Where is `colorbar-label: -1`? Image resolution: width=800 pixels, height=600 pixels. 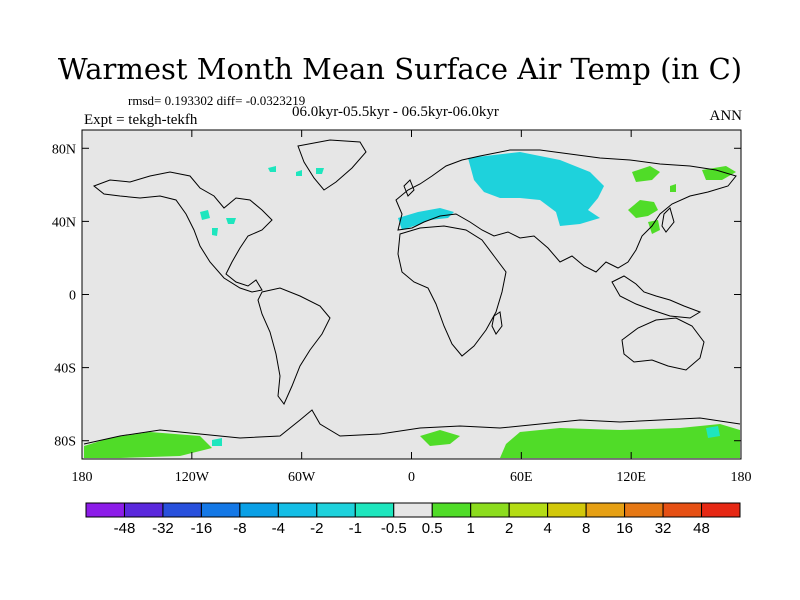 colorbar-label: -1 is located at coordinates (355, 528).